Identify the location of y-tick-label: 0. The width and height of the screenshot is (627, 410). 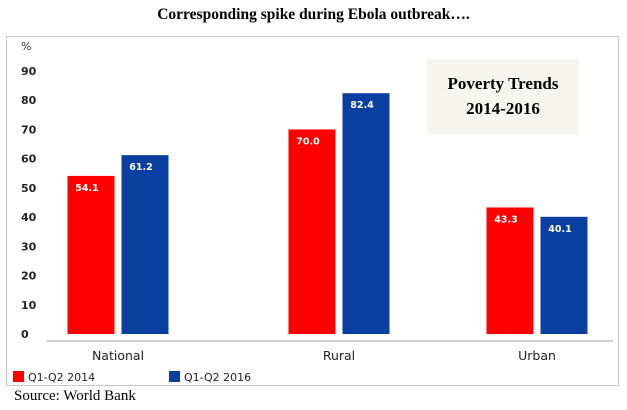
(25, 334).